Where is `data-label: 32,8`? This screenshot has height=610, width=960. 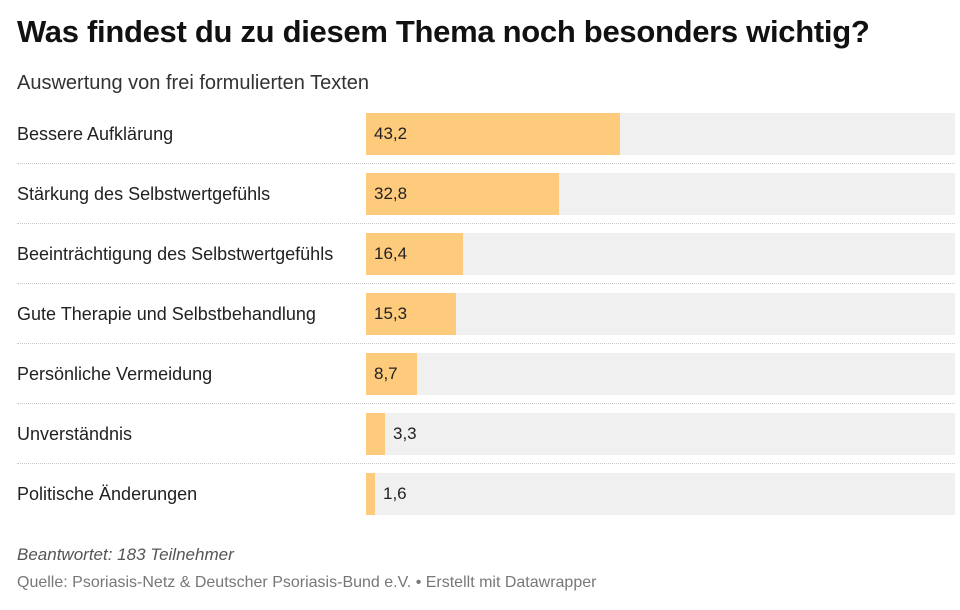
data-label: 32,8 is located at coordinates (391, 193).